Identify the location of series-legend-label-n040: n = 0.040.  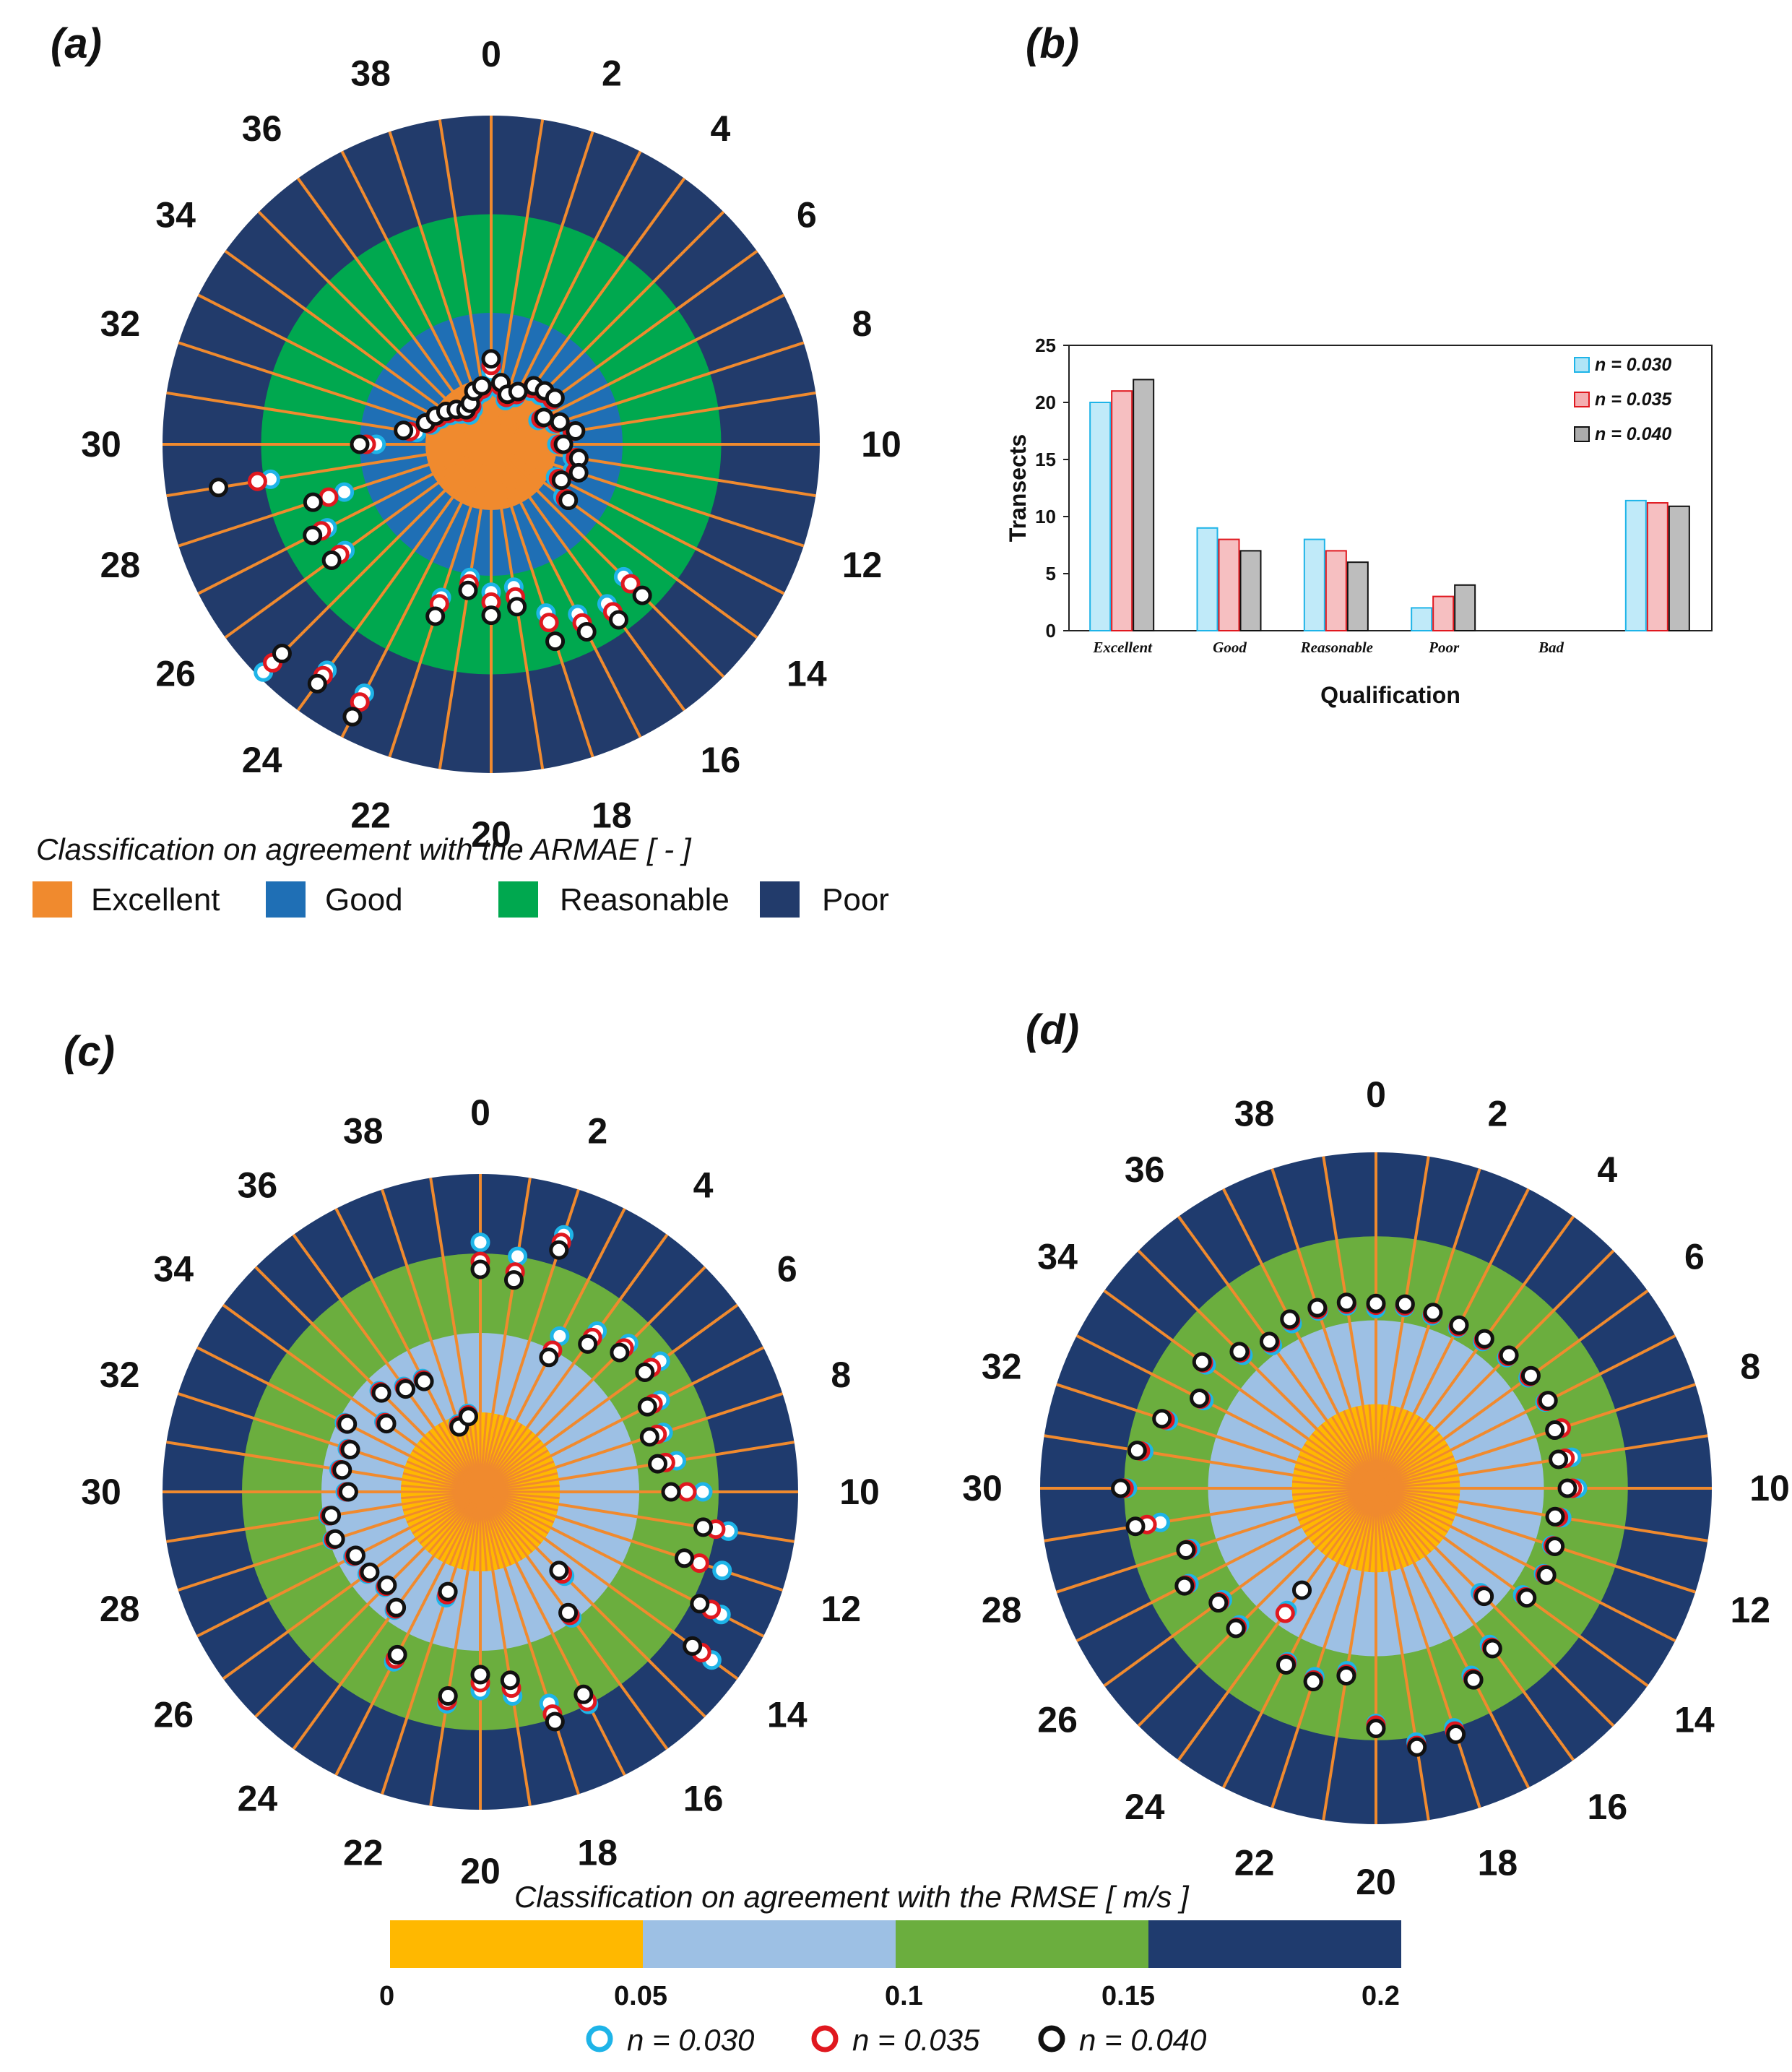
(1143, 2040).